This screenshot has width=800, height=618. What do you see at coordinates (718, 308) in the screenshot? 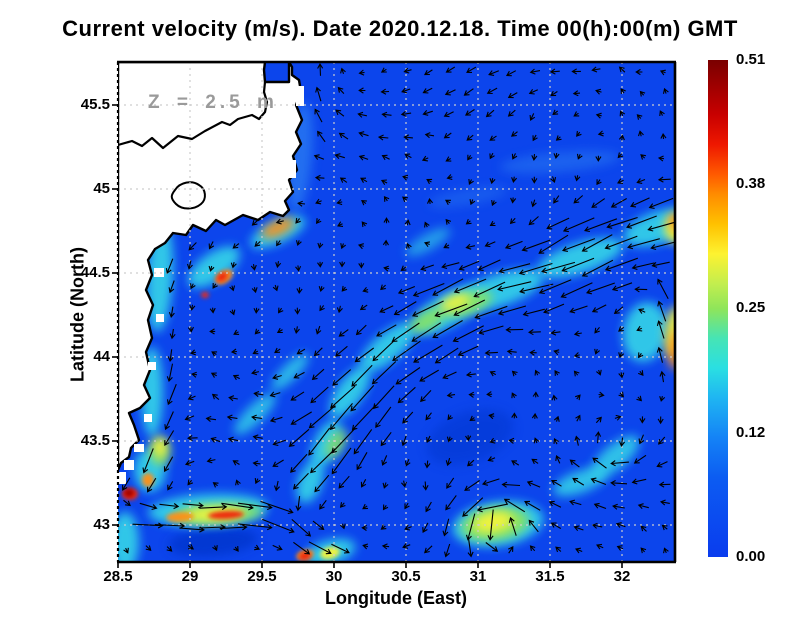
I see `colorbar` at bounding box center [718, 308].